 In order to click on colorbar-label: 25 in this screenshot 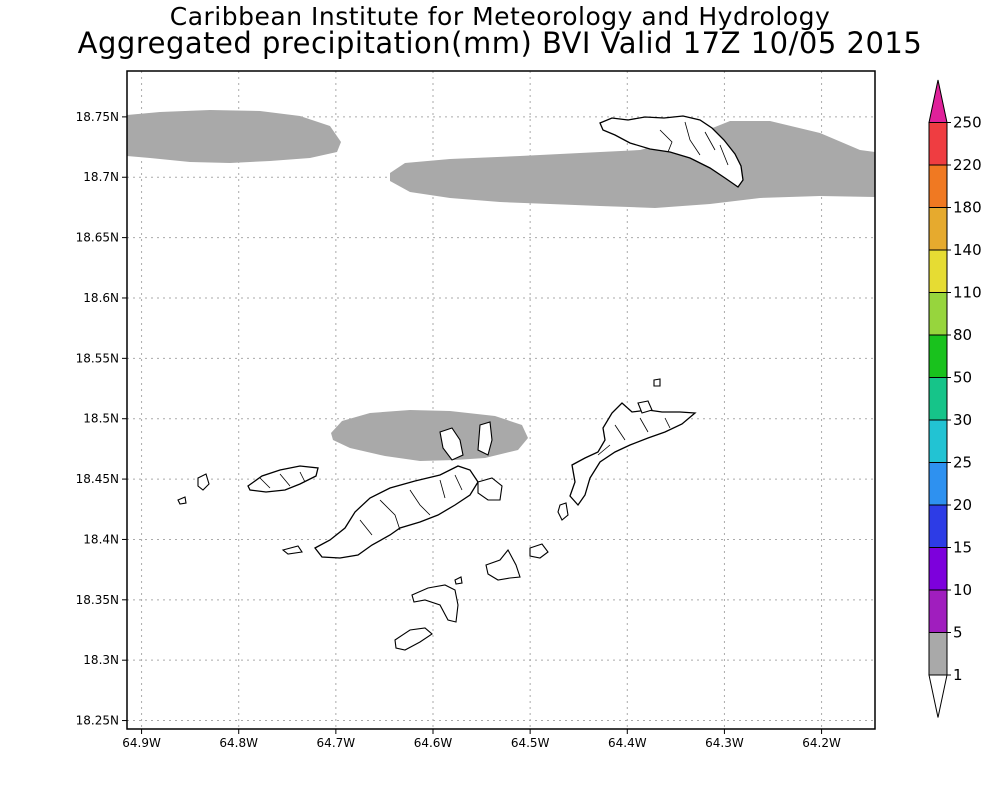, I will do `click(962, 463)`.